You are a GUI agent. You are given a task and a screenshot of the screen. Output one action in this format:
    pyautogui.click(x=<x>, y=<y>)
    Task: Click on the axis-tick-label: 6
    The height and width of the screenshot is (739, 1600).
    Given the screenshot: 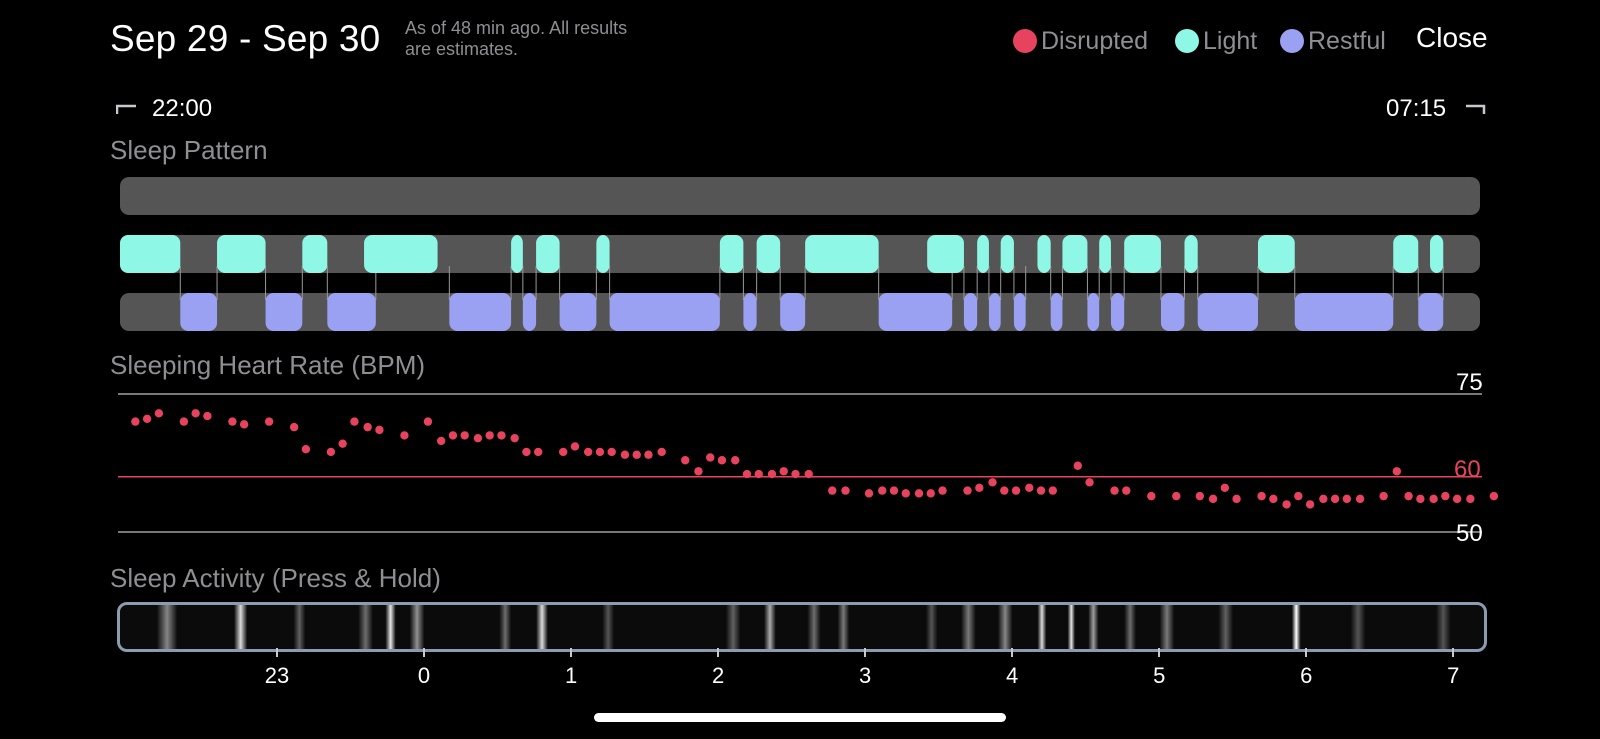 What is the action you would take?
    pyautogui.click(x=1306, y=675)
    